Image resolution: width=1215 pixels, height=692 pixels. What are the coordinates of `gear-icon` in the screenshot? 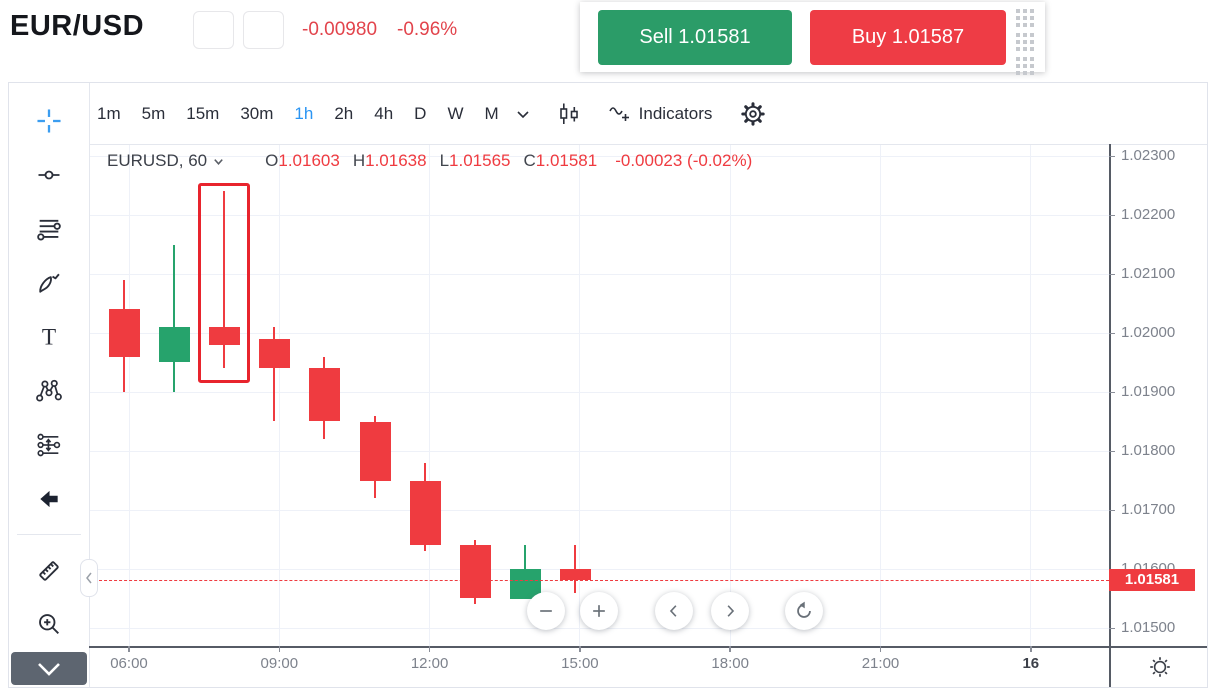 It's located at (753, 113).